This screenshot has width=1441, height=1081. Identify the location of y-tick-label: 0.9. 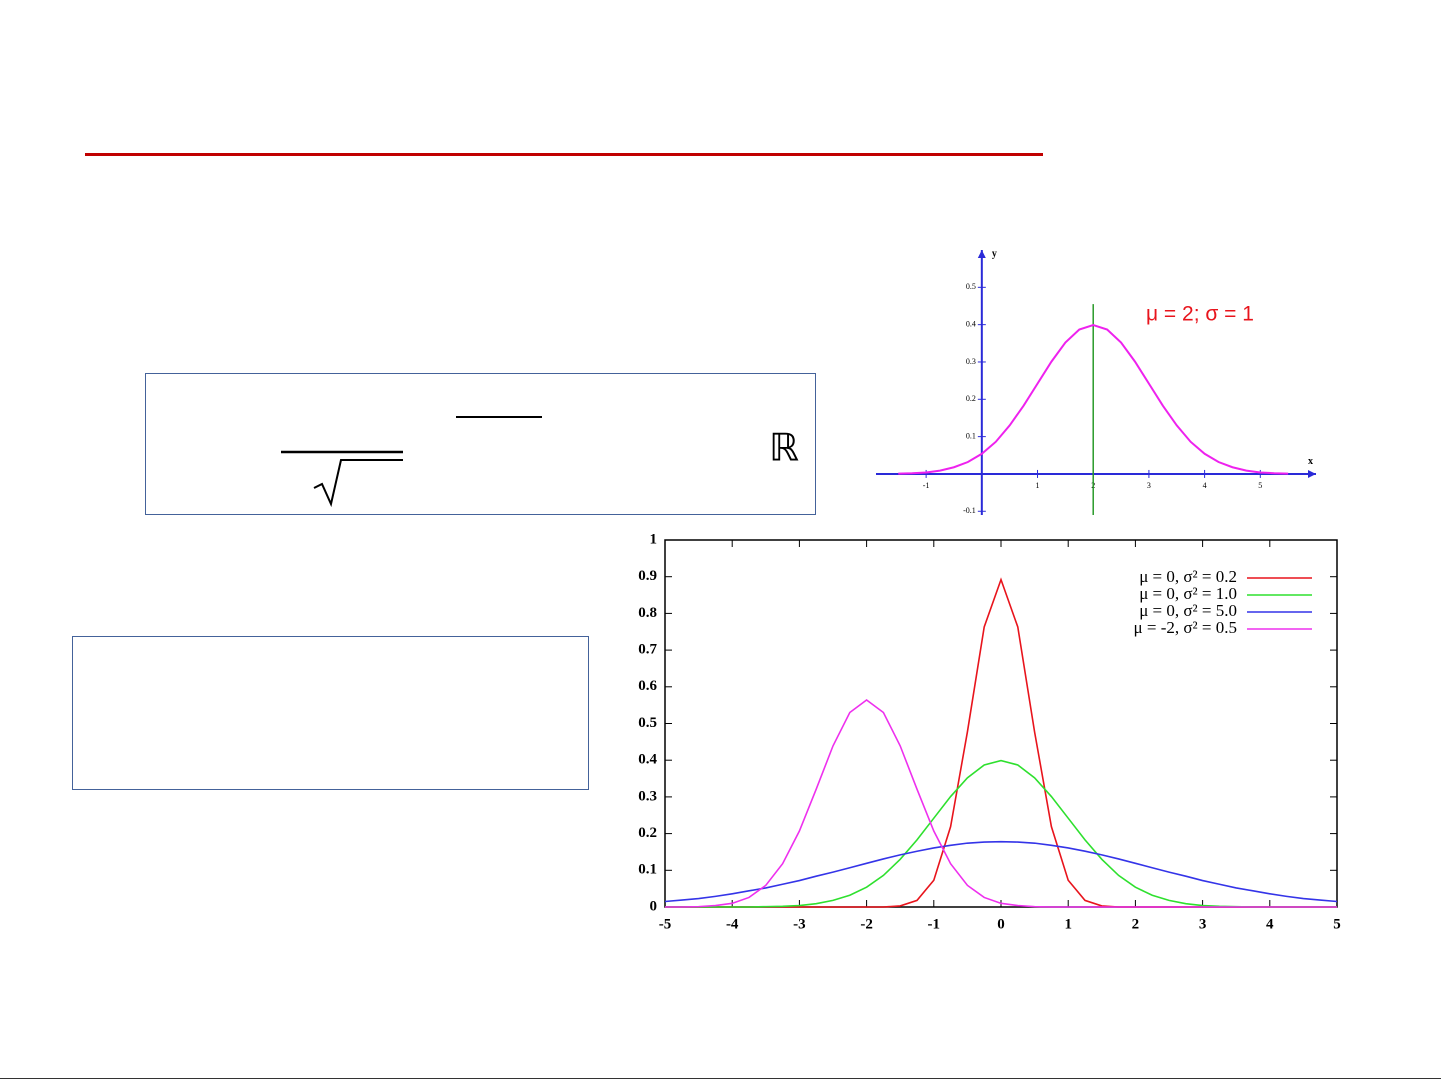
(647, 576).